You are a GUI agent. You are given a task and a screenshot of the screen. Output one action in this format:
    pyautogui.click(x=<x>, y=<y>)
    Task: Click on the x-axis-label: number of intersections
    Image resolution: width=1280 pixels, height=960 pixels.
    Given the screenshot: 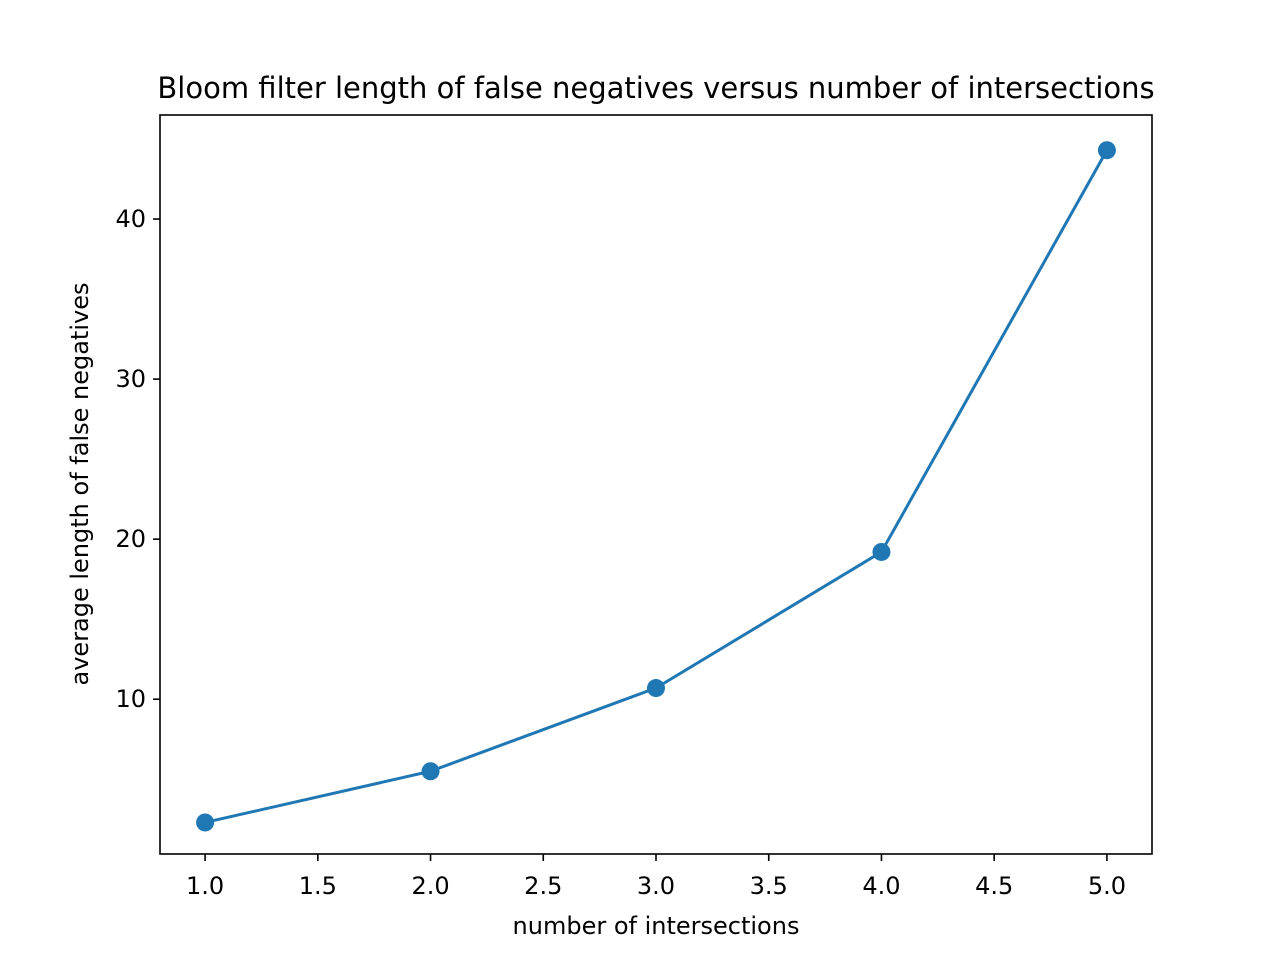 What is the action you would take?
    pyautogui.click(x=656, y=926)
    